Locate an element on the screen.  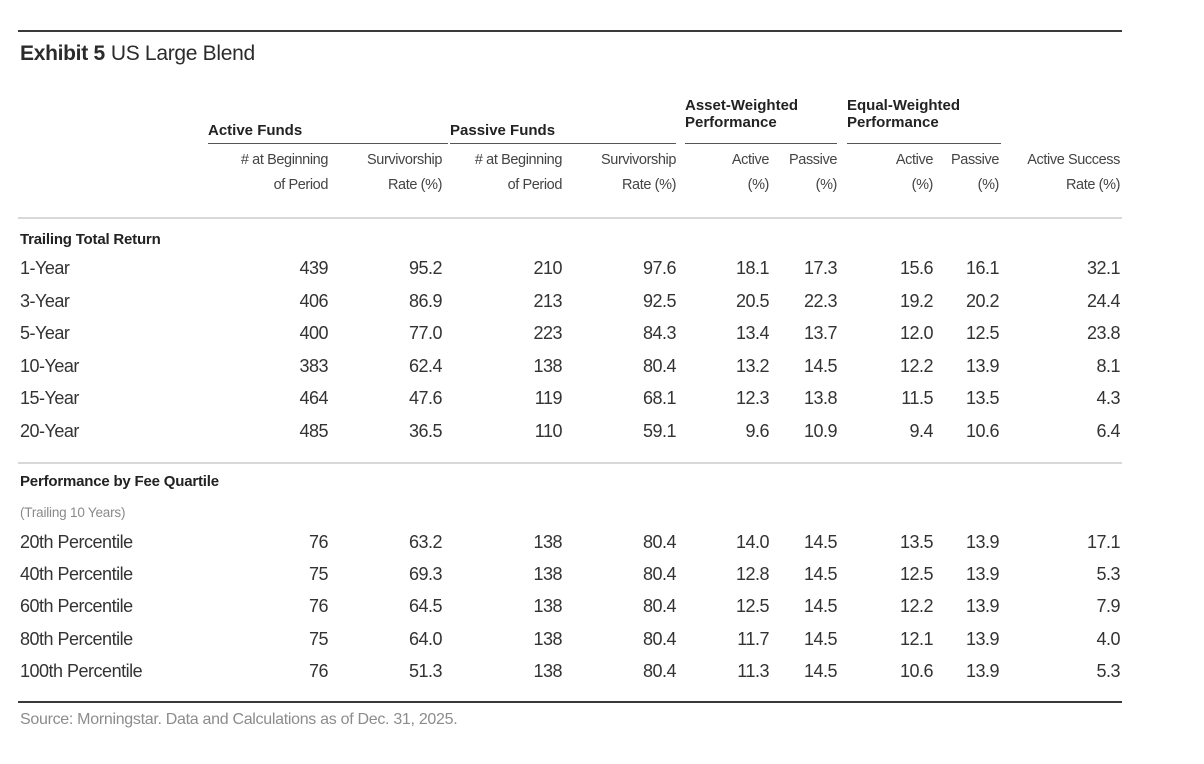
cell-passive-count: 223 is located at coordinates (547, 333).